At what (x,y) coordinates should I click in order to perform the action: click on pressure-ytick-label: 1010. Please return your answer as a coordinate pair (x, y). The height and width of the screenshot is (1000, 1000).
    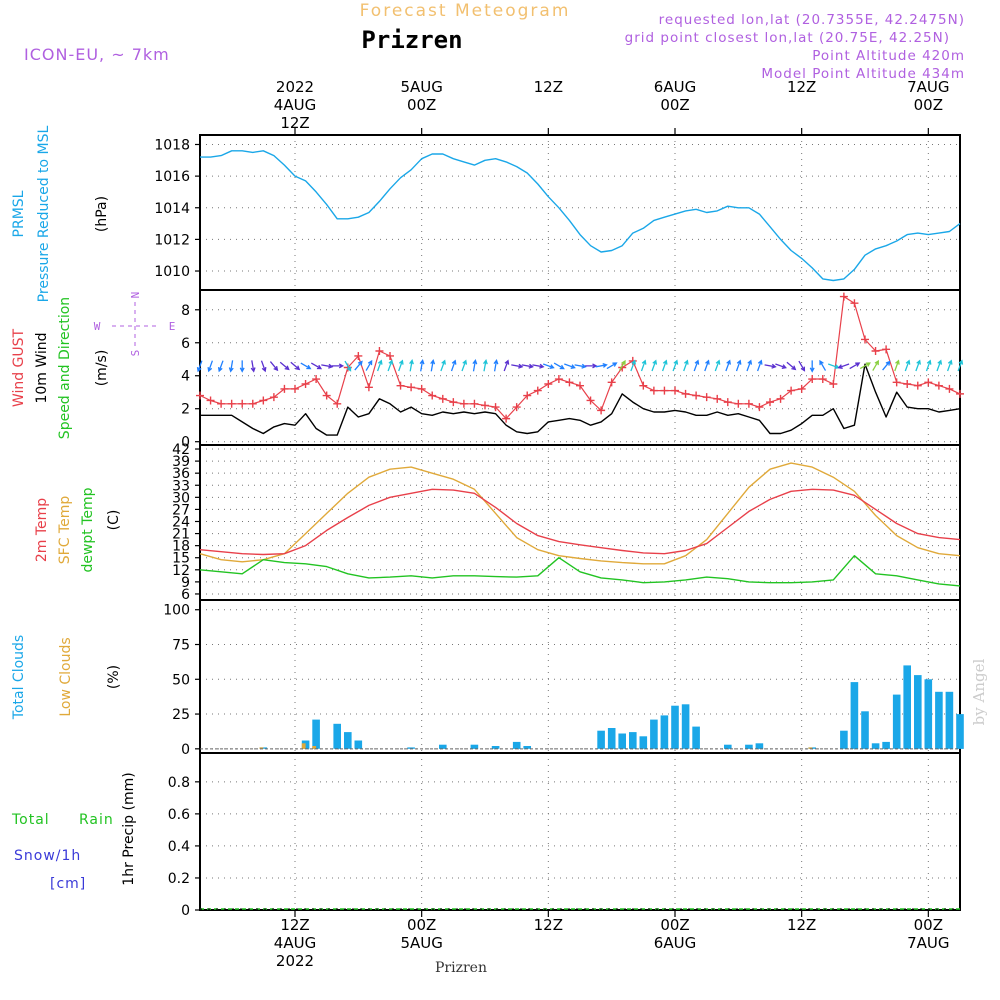
    Looking at the image, I should click on (172, 272).